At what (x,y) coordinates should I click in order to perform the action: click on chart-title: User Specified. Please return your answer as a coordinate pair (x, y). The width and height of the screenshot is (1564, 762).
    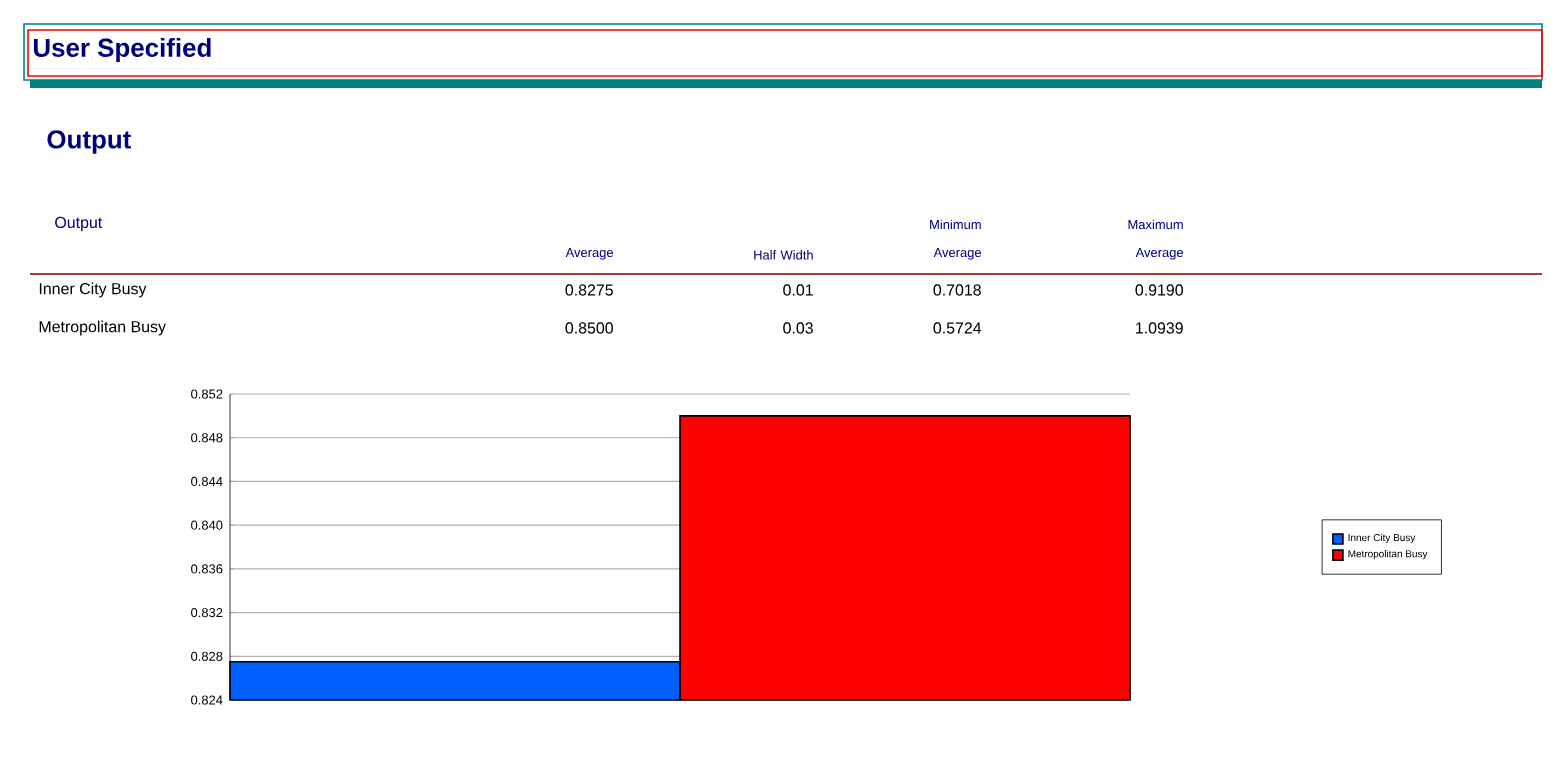
    Looking at the image, I should click on (122, 50).